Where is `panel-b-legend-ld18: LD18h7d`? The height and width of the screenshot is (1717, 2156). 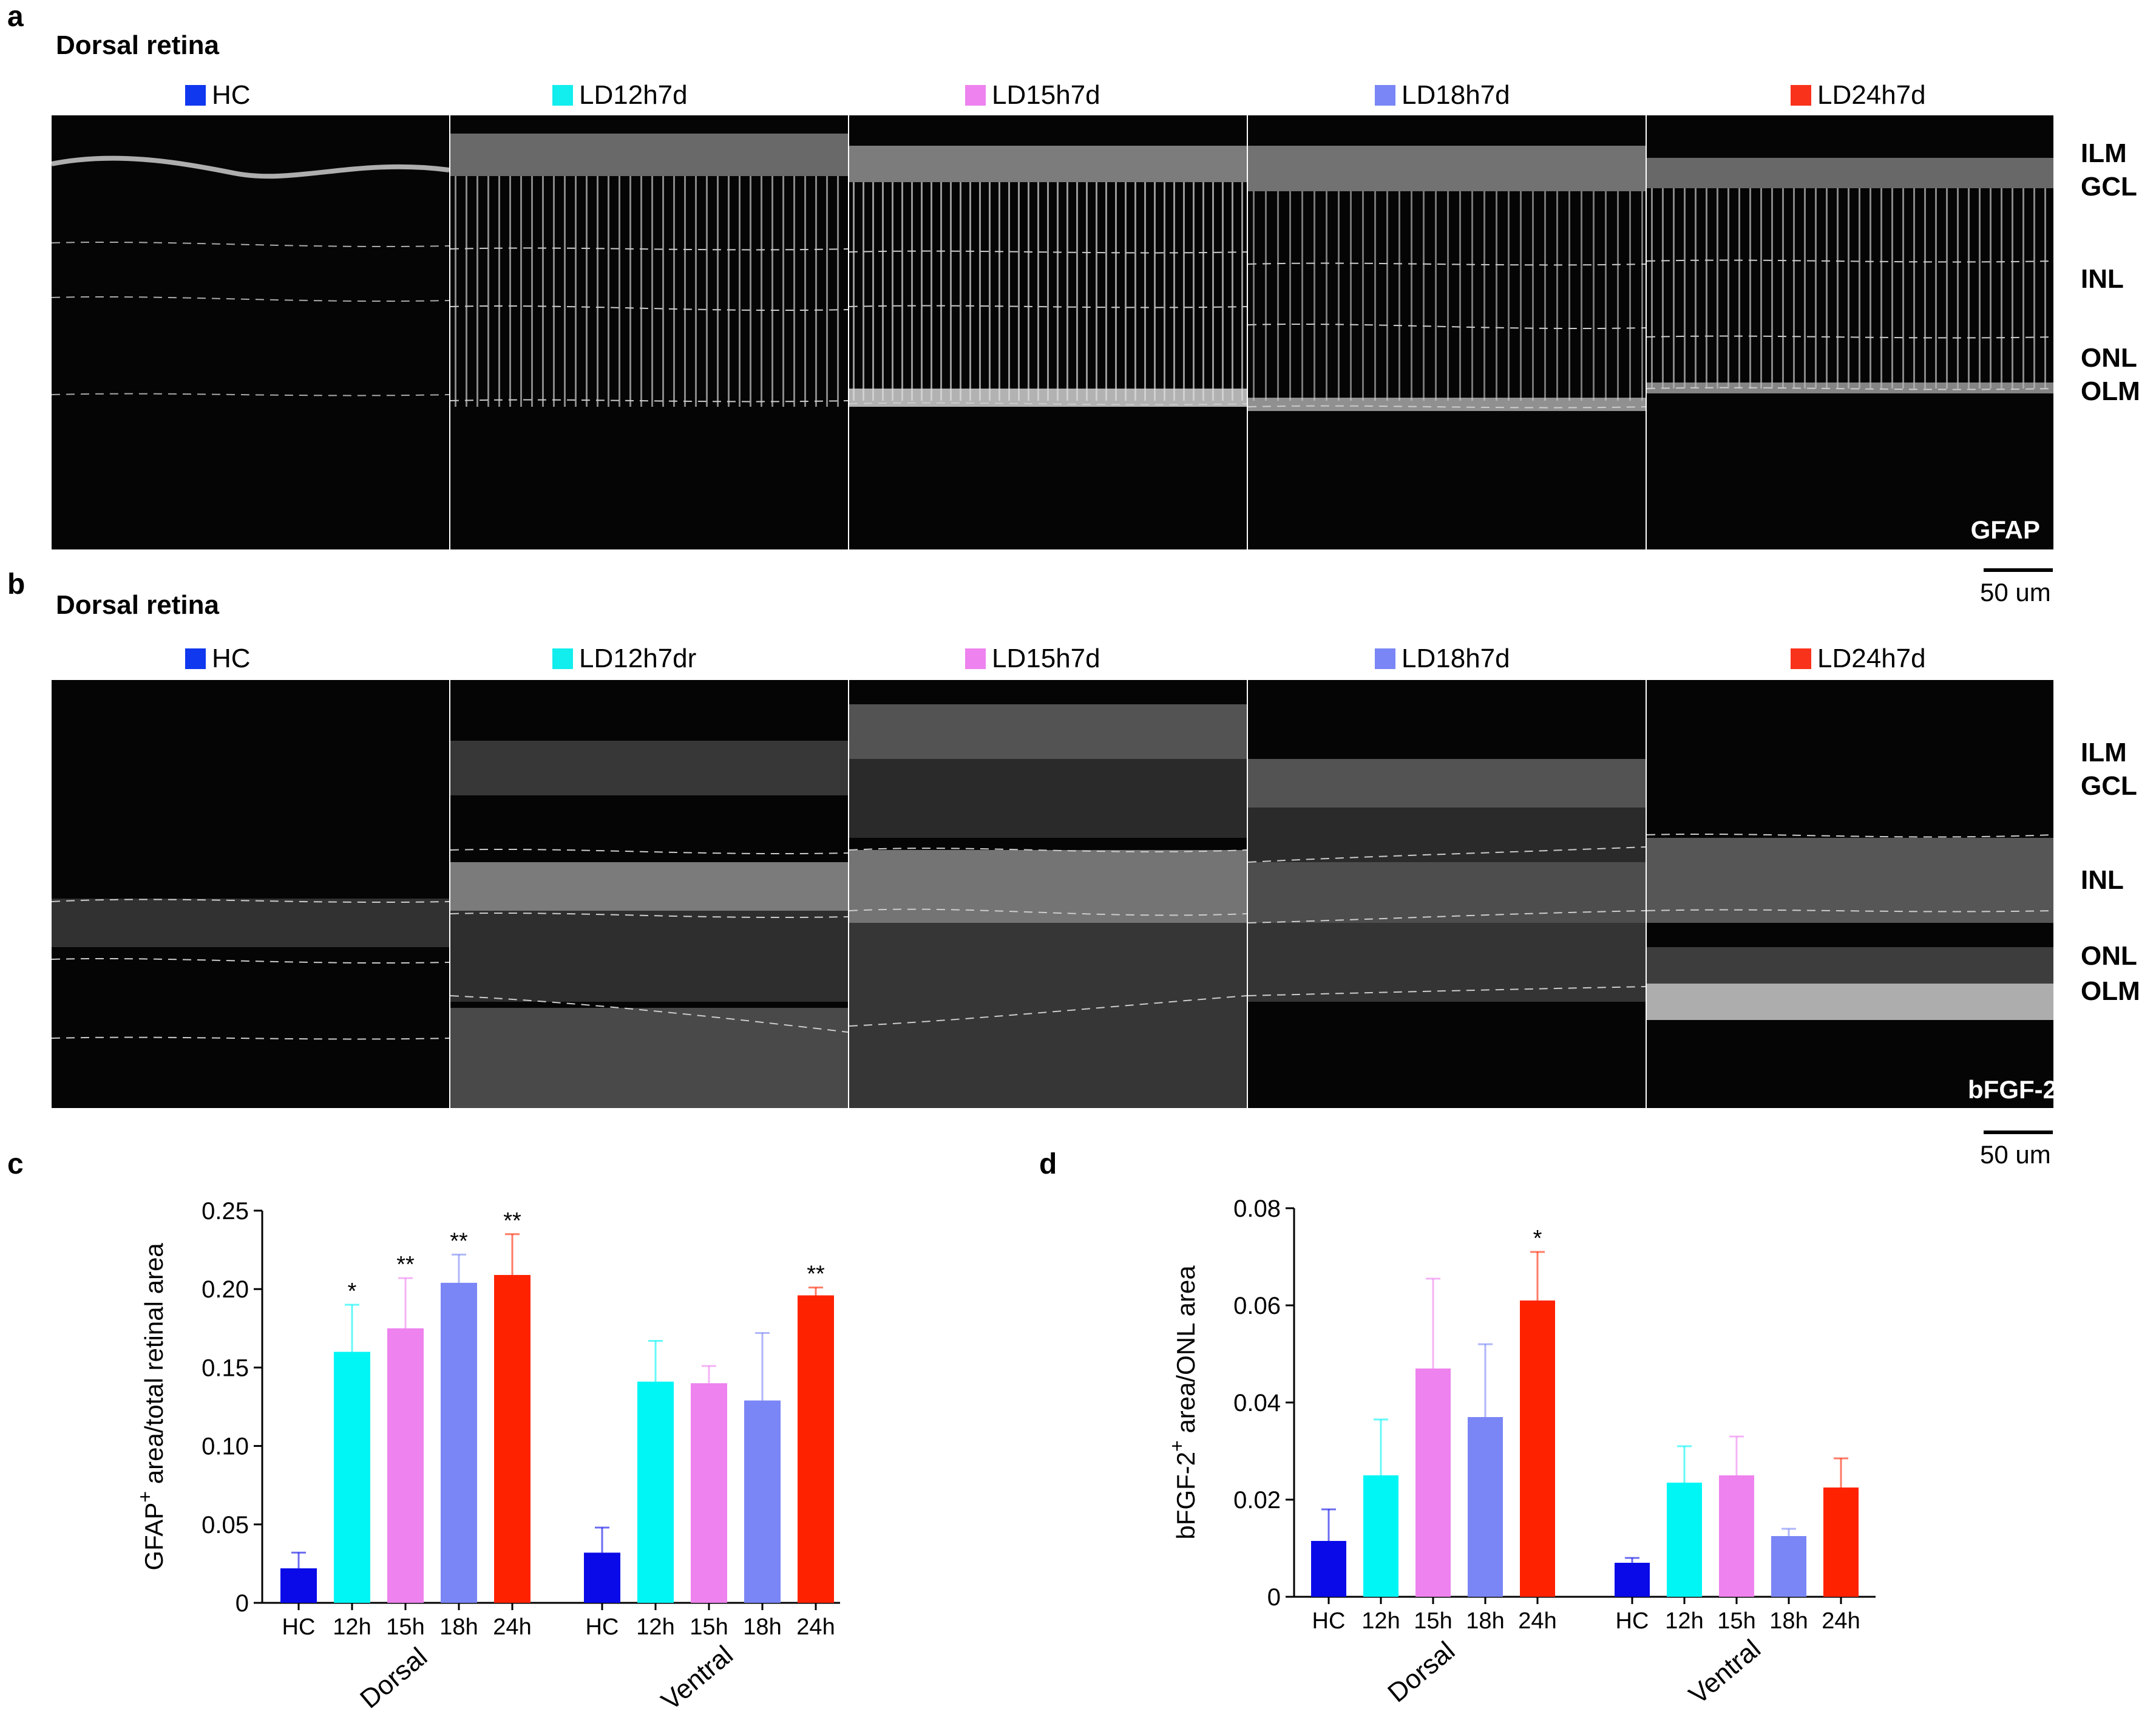
panel-b-legend-ld18: LD18h7d is located at coordinates (1442, 659).